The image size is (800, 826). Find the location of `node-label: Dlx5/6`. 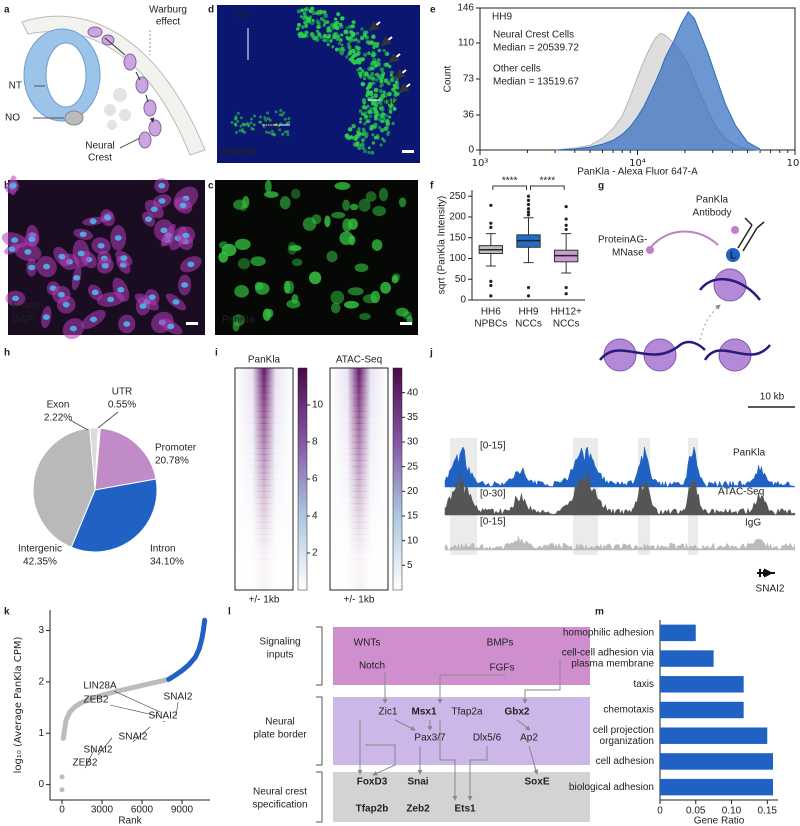

node-label: Dlx5/6 is located at coordinates (487, 738).